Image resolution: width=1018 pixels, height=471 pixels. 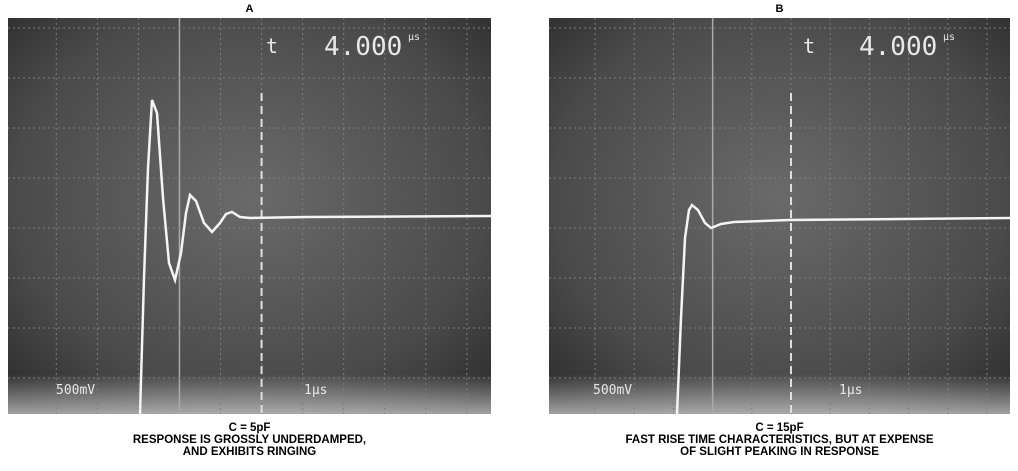 What do you see at coordinates (779, 428) in the screenshot?
I see `caption-line: C = 15pF` at bounding box center [779, 428].